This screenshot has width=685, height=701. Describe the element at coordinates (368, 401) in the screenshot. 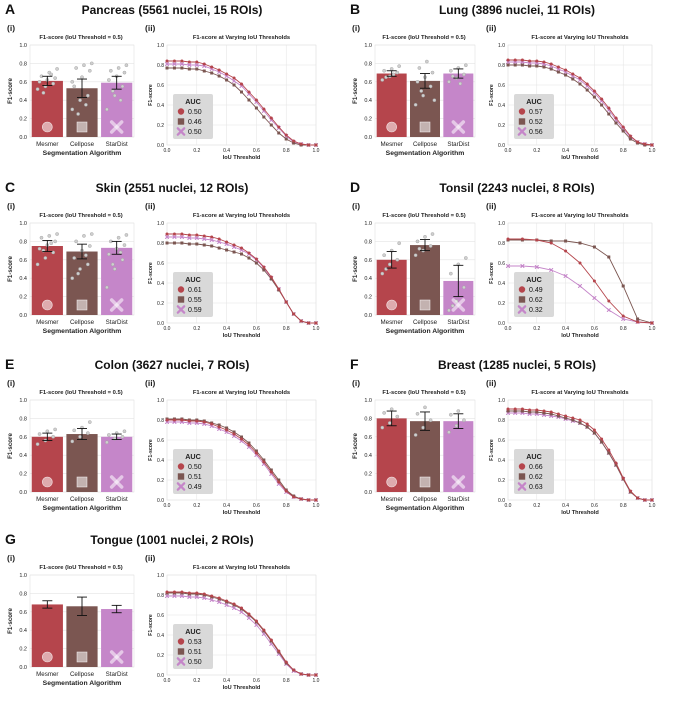

I see `bar-ytick-label: 1.0` at that location.